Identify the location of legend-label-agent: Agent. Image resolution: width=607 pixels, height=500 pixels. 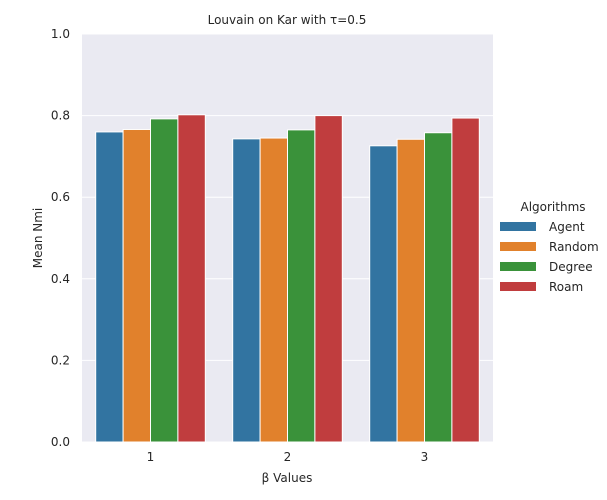
(567, 227).